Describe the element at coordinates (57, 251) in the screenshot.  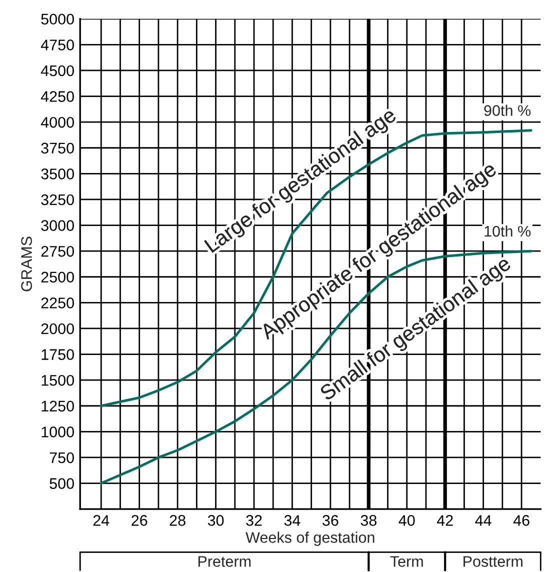
I see `y-tick-label: 2750` at that location.